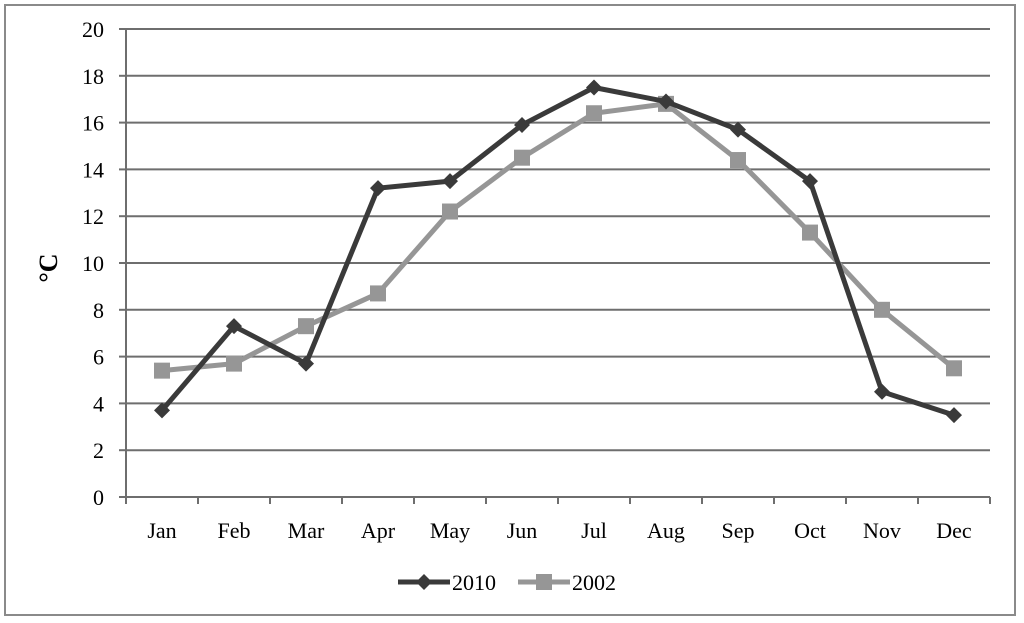 This screenshot has height=623, width=1024. I want to click on y-tick-label: 8, so click(98, 310).